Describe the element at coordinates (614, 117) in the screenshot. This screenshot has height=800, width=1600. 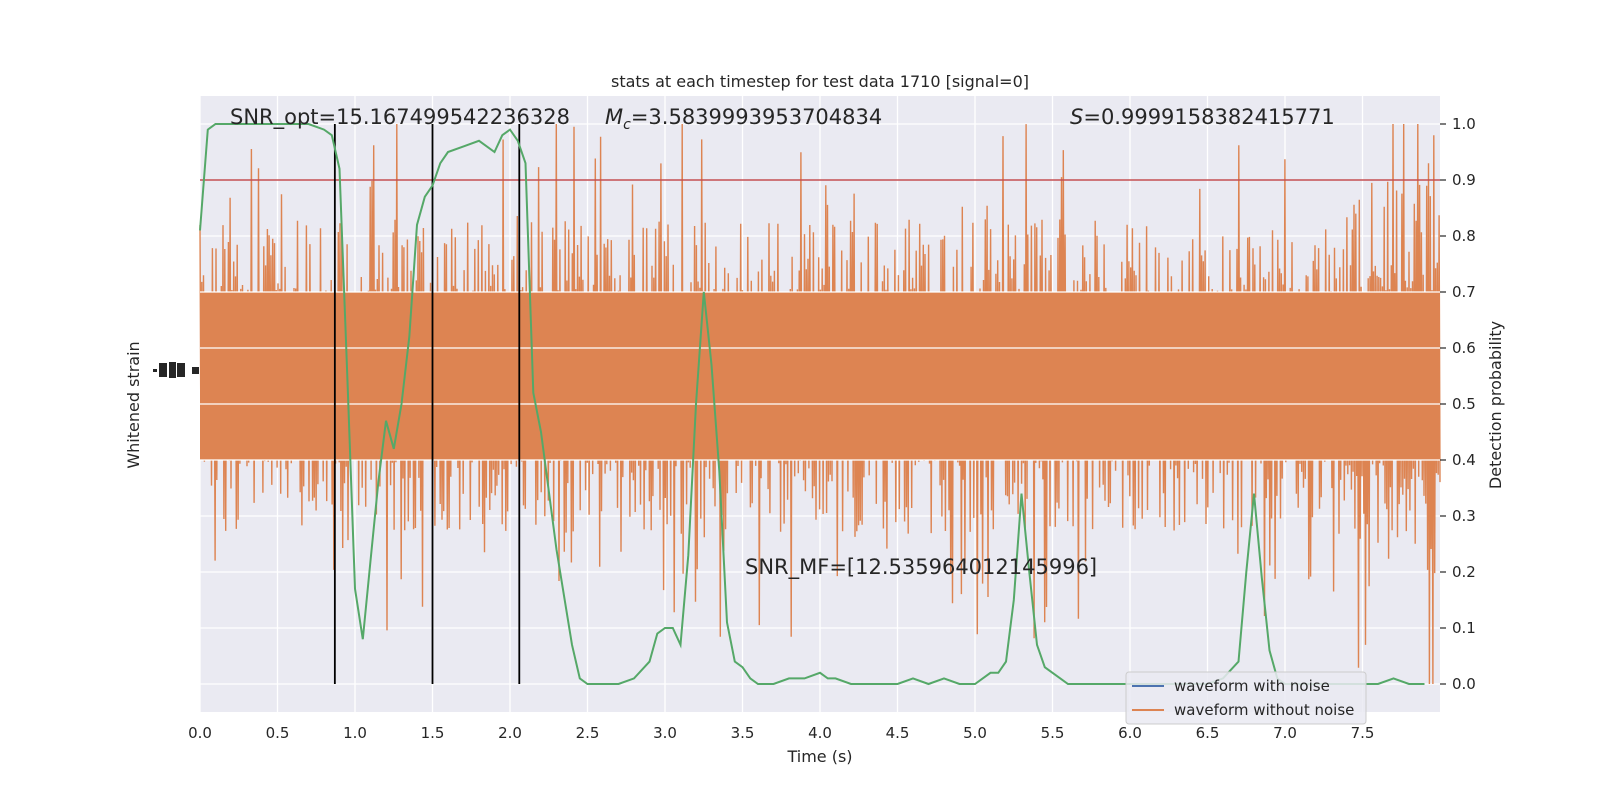
I see `chirp-mass-symbol: M` at that location.